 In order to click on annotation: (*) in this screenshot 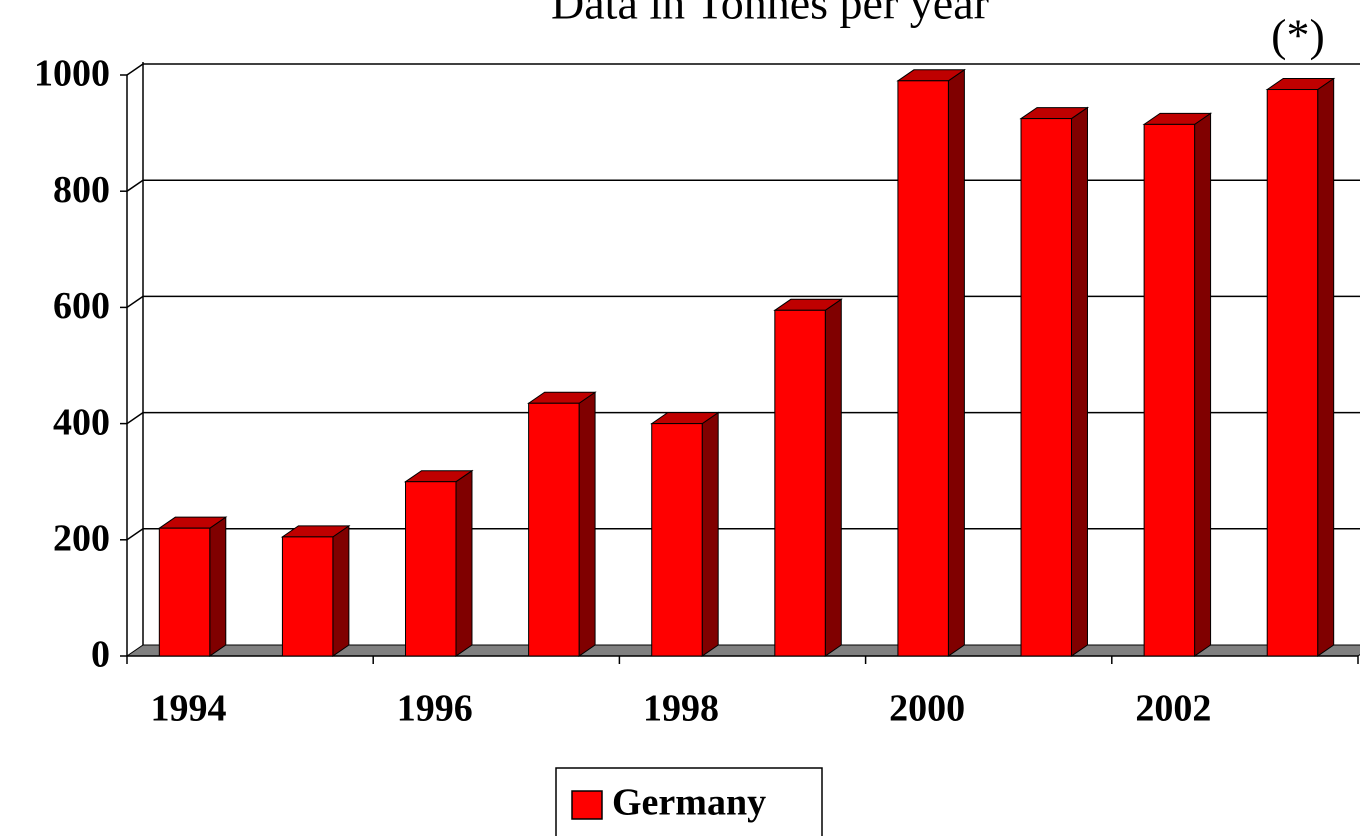, I will do `click(1298, 35)`.